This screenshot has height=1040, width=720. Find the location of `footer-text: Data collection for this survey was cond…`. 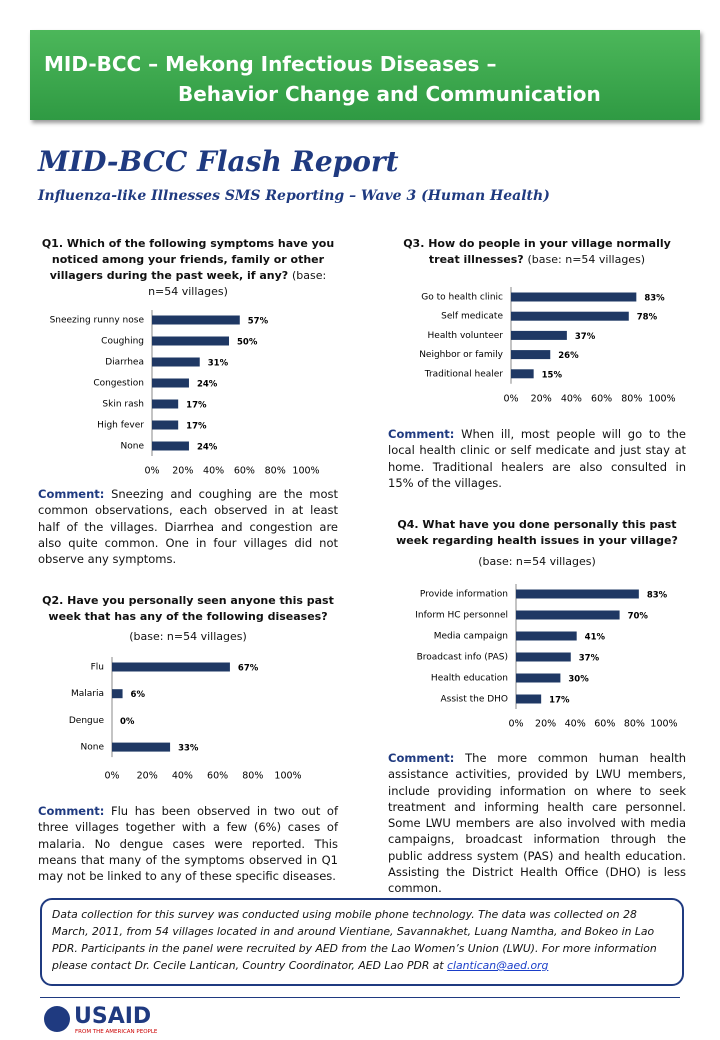

footer-text: Data collection for this survey was cond… is located at coordinates (354, 940).